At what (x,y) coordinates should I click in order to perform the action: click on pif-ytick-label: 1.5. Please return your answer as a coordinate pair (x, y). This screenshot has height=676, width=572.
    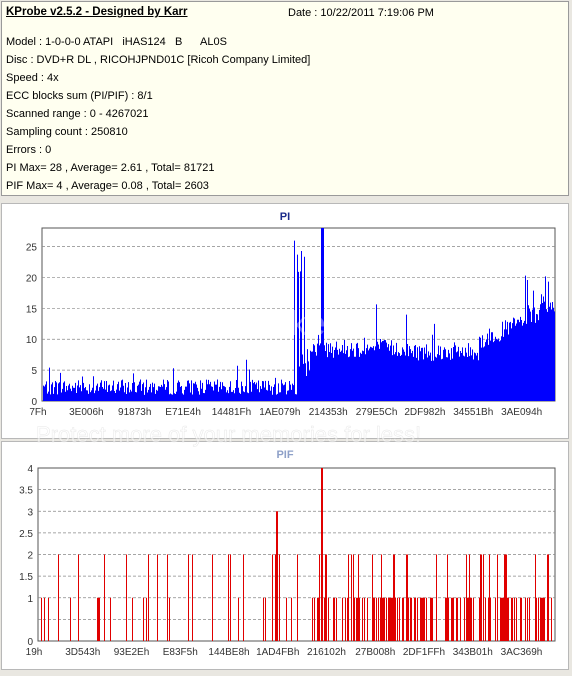
    Looking at the image, I should click on (26, 577).